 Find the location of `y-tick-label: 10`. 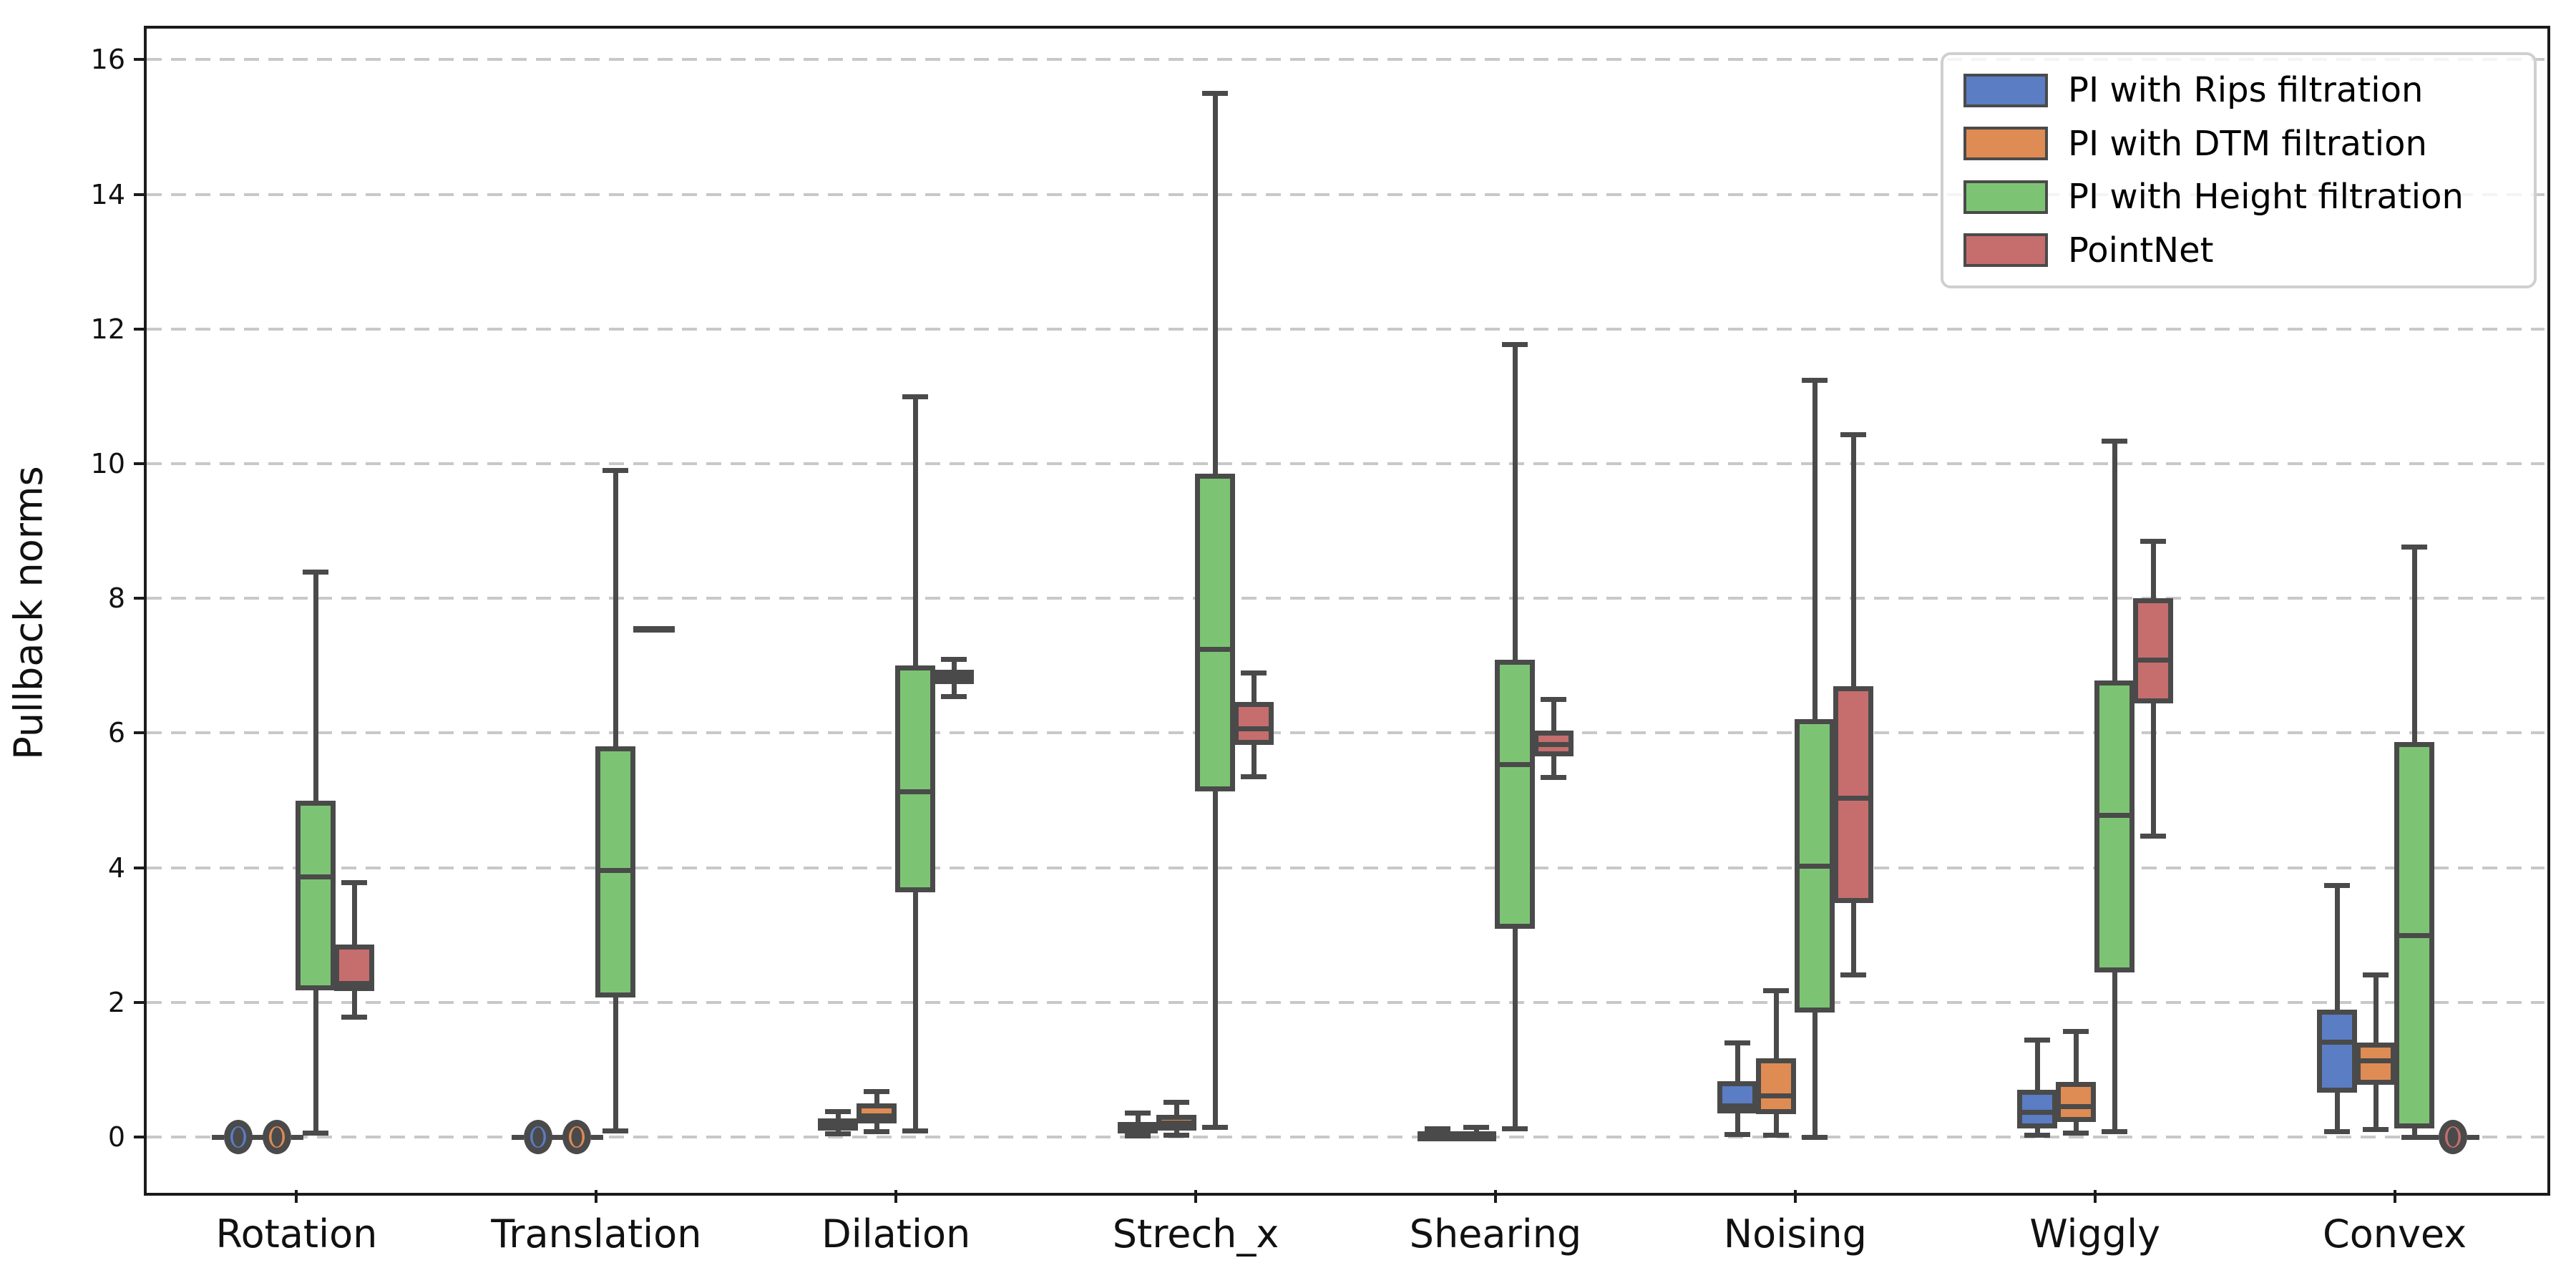

y-tick-label: 10 is located at coordinates (107, 463).